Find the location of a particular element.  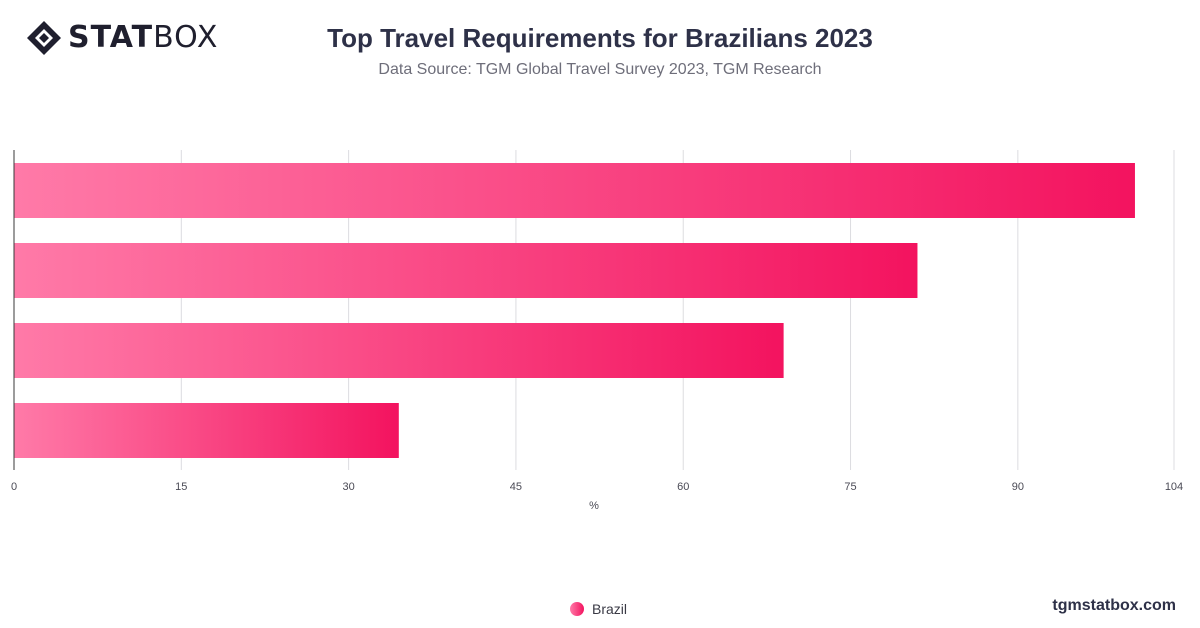

x-tick-label: 90 is located at coordinates (1018, 487).